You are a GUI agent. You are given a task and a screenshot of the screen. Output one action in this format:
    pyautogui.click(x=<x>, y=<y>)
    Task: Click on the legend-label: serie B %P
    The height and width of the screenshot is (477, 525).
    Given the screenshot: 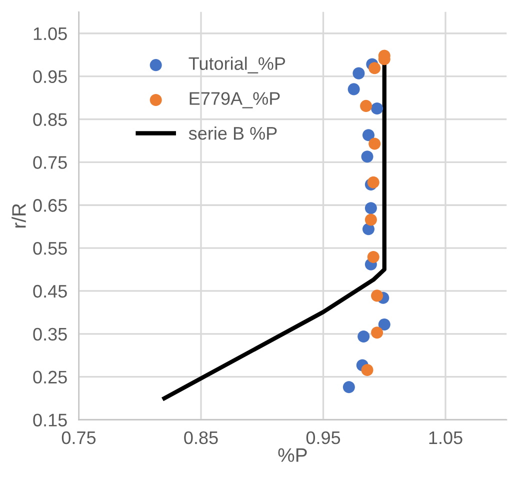 What is the action you would take?
    pyautogui.click(x=232, y=133)
    